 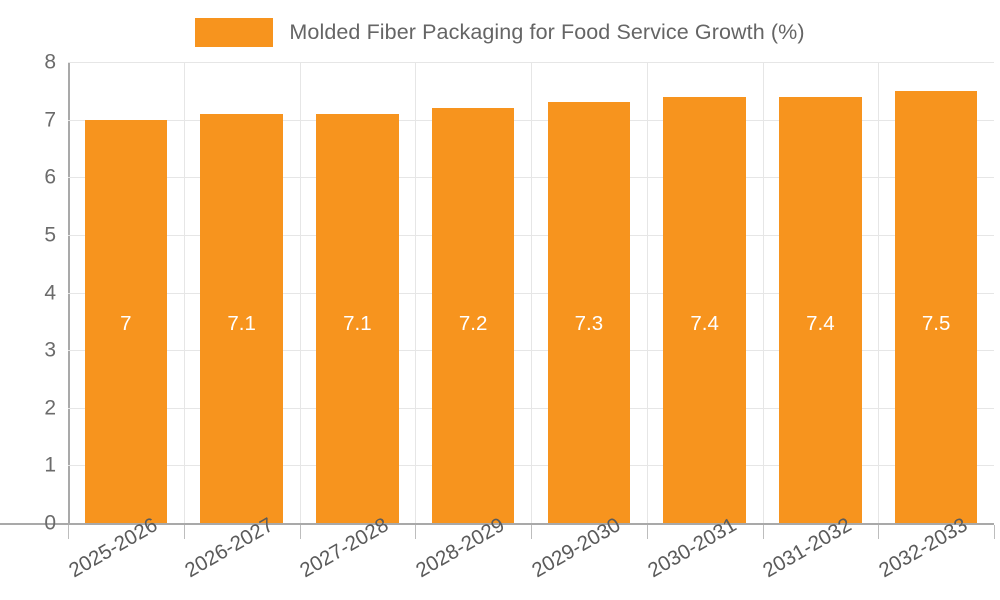 What do you see at coordinates (50, 292) in the screenshot?
I see `y-axis-tick-label: 4` at bounding box center [50, 292].